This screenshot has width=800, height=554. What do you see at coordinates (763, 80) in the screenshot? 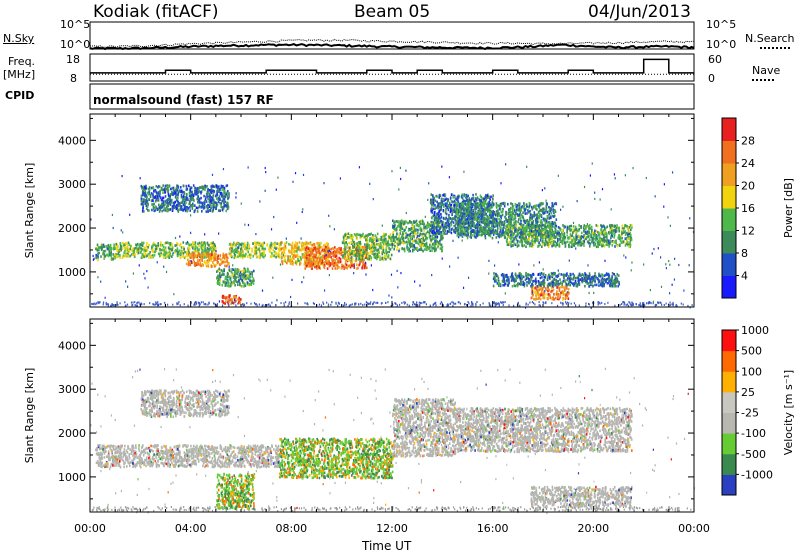
I see `nave-dotted-line` at bounding box center [763, 80].